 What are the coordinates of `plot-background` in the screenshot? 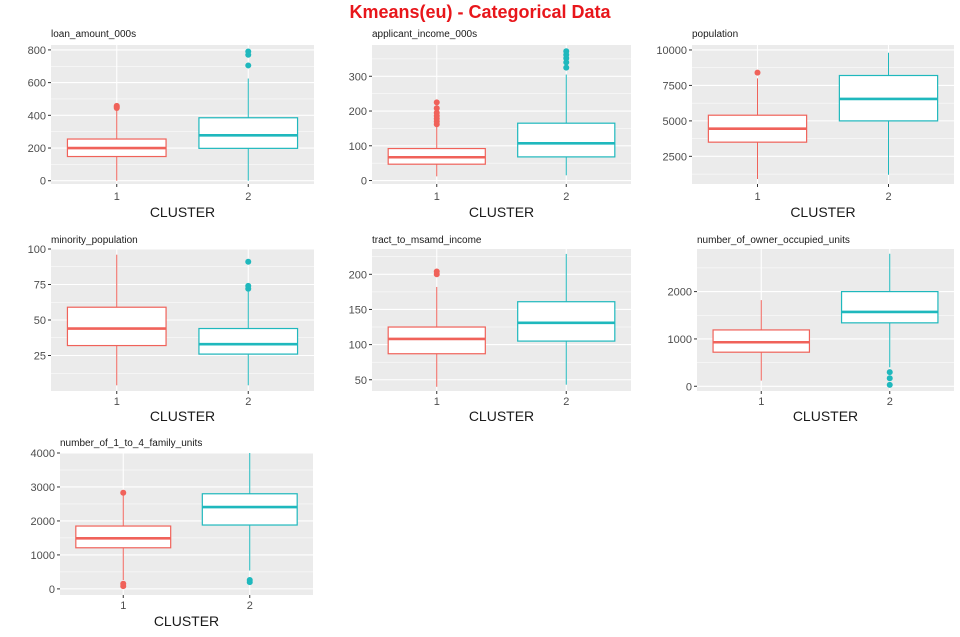 It's located at (182, 114).